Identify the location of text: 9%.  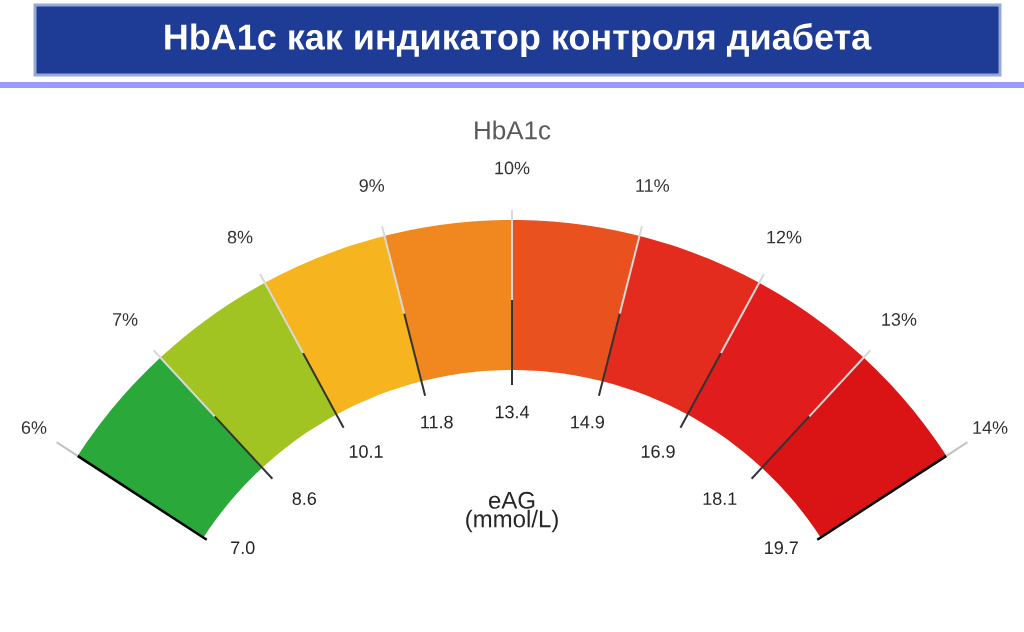
(372, 185).